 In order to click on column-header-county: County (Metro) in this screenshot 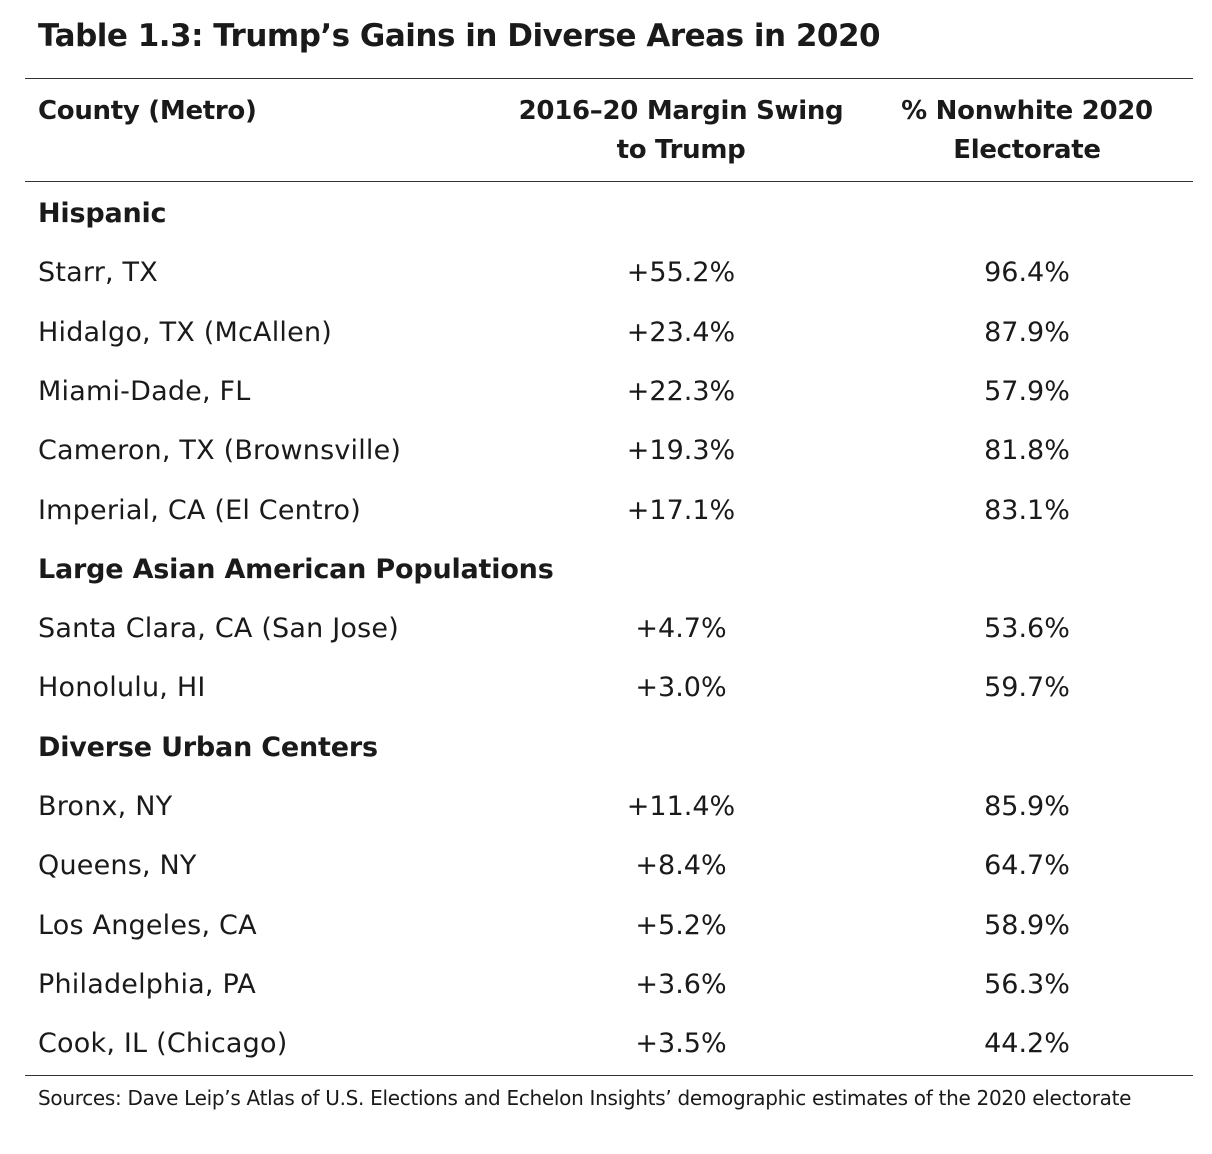, I will do `click(147, 111)`.